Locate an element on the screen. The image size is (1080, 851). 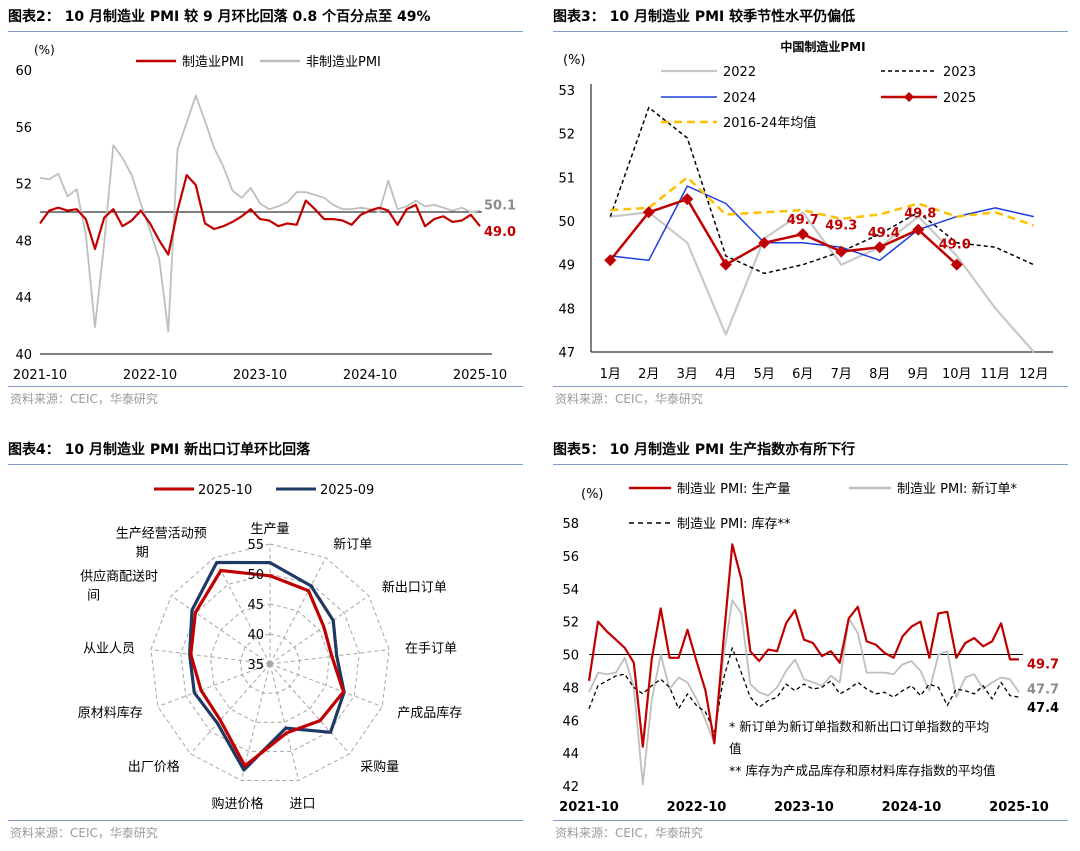
end-value-label: 49.0 is located at coordinates (500, 232).